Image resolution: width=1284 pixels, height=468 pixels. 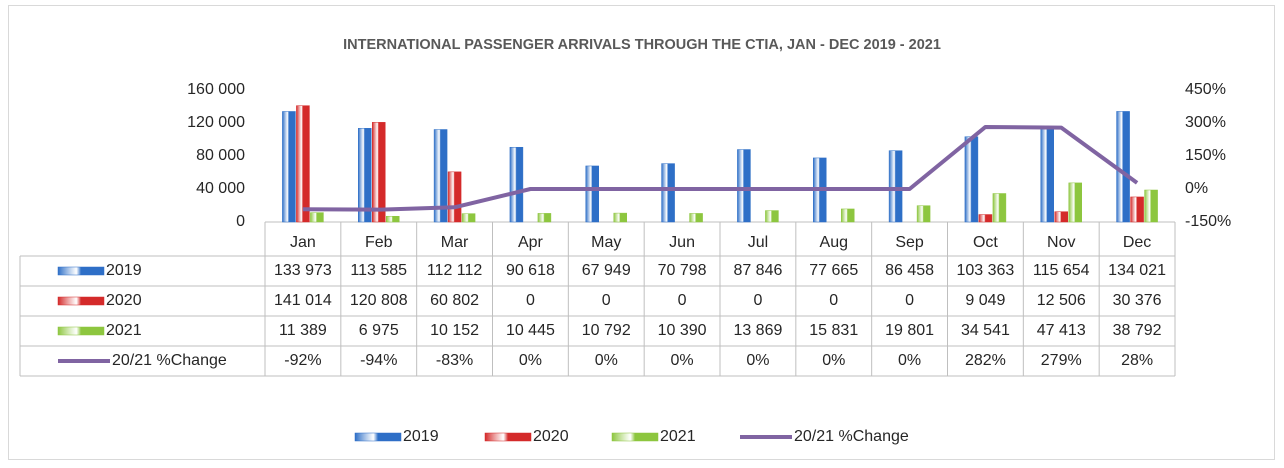 What do you see at coordinates (379, 242) in the screenshot?
I see `x-tick-label: Feb` at bounding box center [379, 242].